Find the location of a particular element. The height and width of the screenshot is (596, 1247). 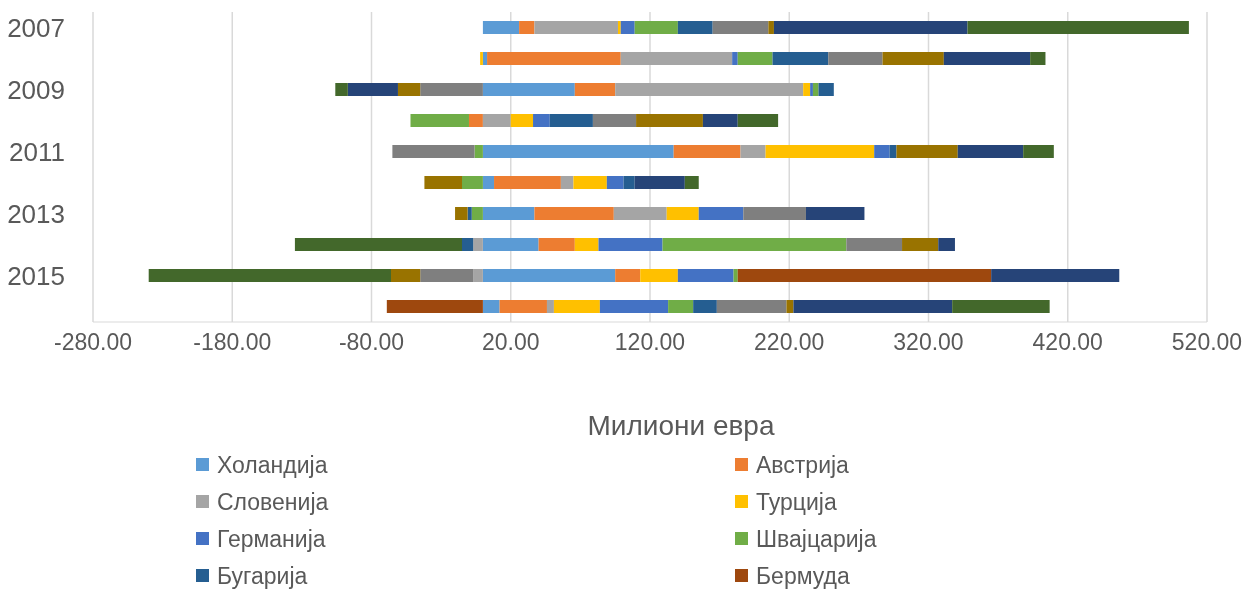

x-tick-label: -180.00 is located at coordinates (232, 342).